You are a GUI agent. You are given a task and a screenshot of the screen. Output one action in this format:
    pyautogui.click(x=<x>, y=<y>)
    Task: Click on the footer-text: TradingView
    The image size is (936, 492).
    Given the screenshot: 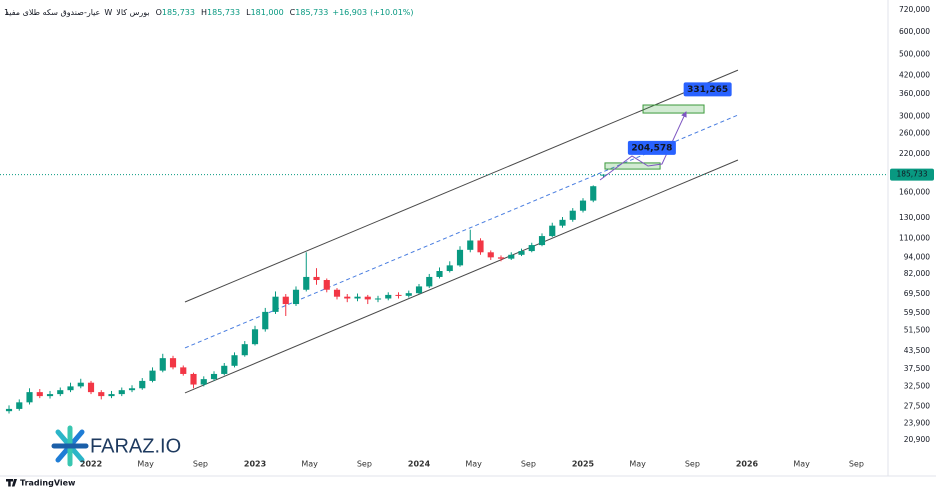 What is the action you would take?
    pyautogui.click(x=48, y=483)
    